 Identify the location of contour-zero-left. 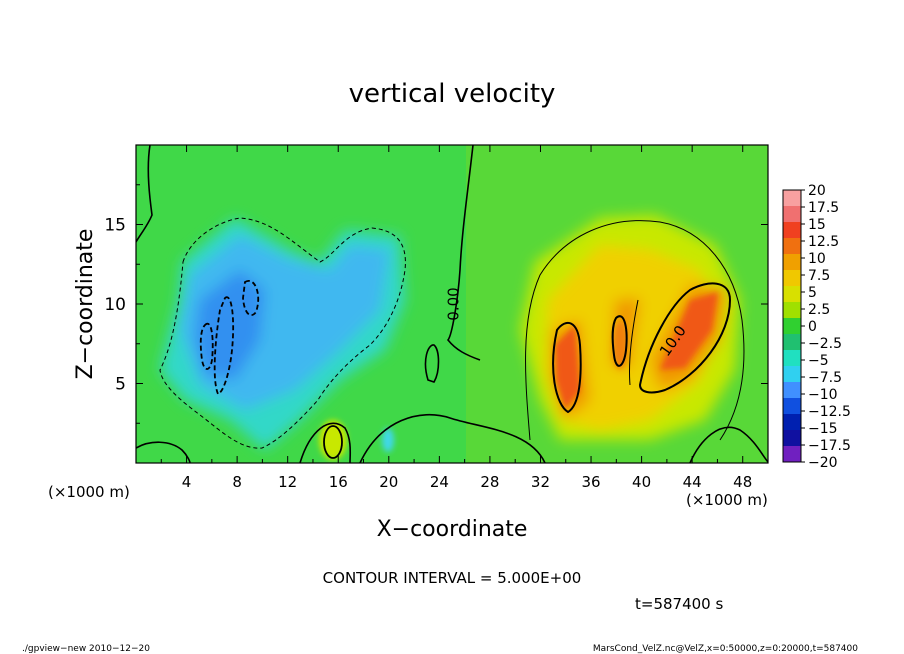
(144, 194).